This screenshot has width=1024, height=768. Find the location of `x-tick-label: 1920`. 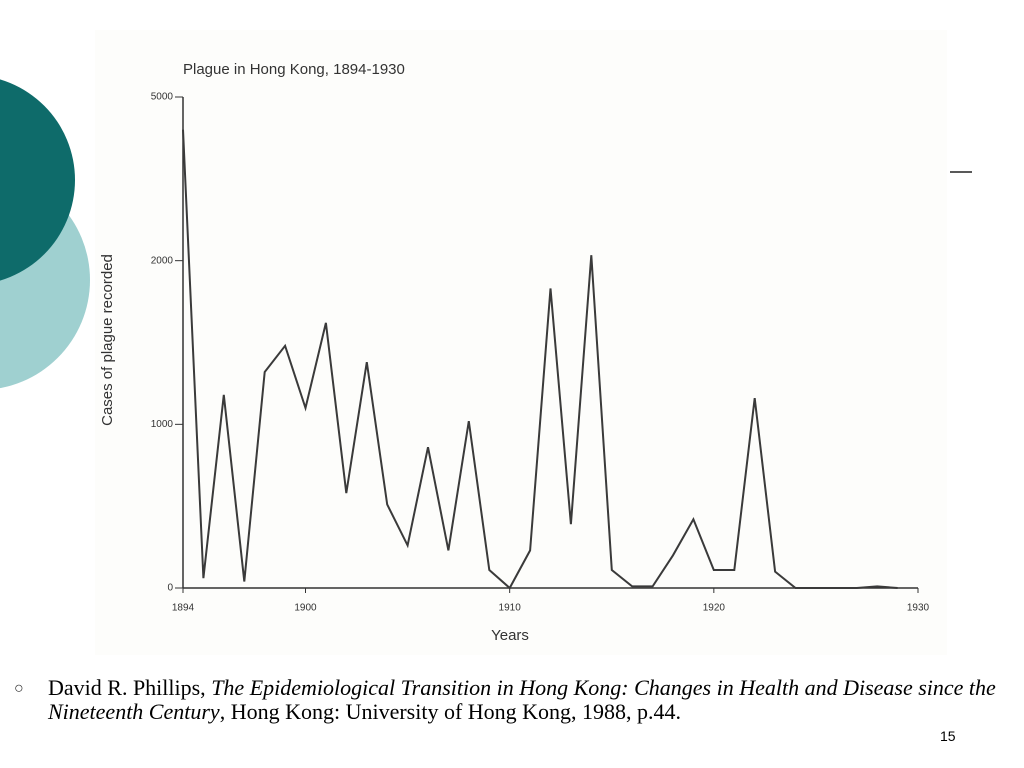

x-tick-label: 1920 is located at coordinates (714, 608).